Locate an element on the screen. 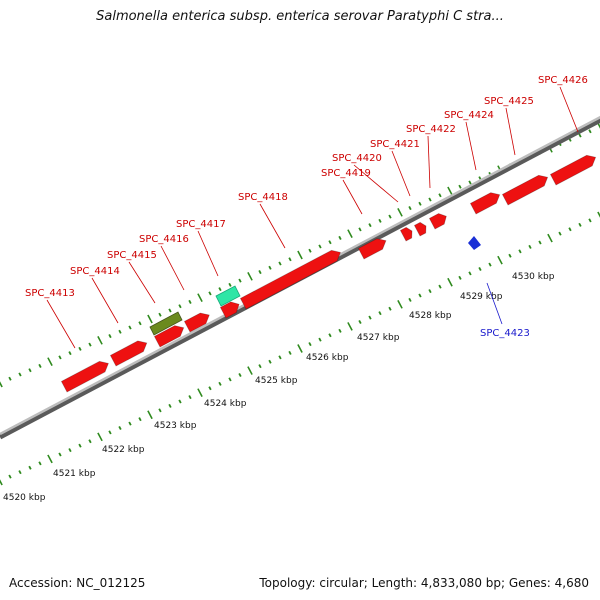 This screenshot has width=600, height=600. gene-label-spc-4417: SPC_4417 is located at coordinates (201, 224).